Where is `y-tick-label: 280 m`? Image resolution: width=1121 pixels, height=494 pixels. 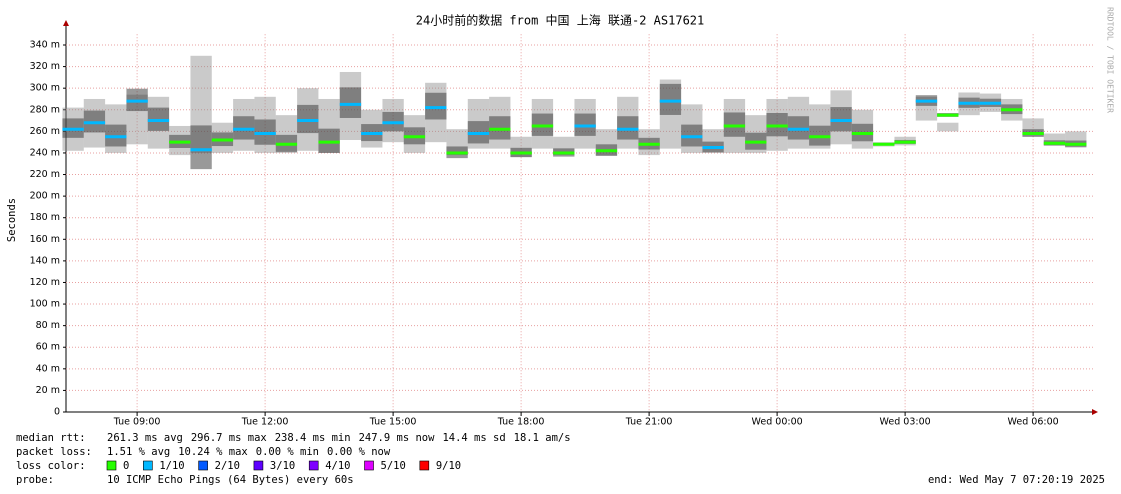
y-tick-label: 280 m is located at coordinates (45, 109).